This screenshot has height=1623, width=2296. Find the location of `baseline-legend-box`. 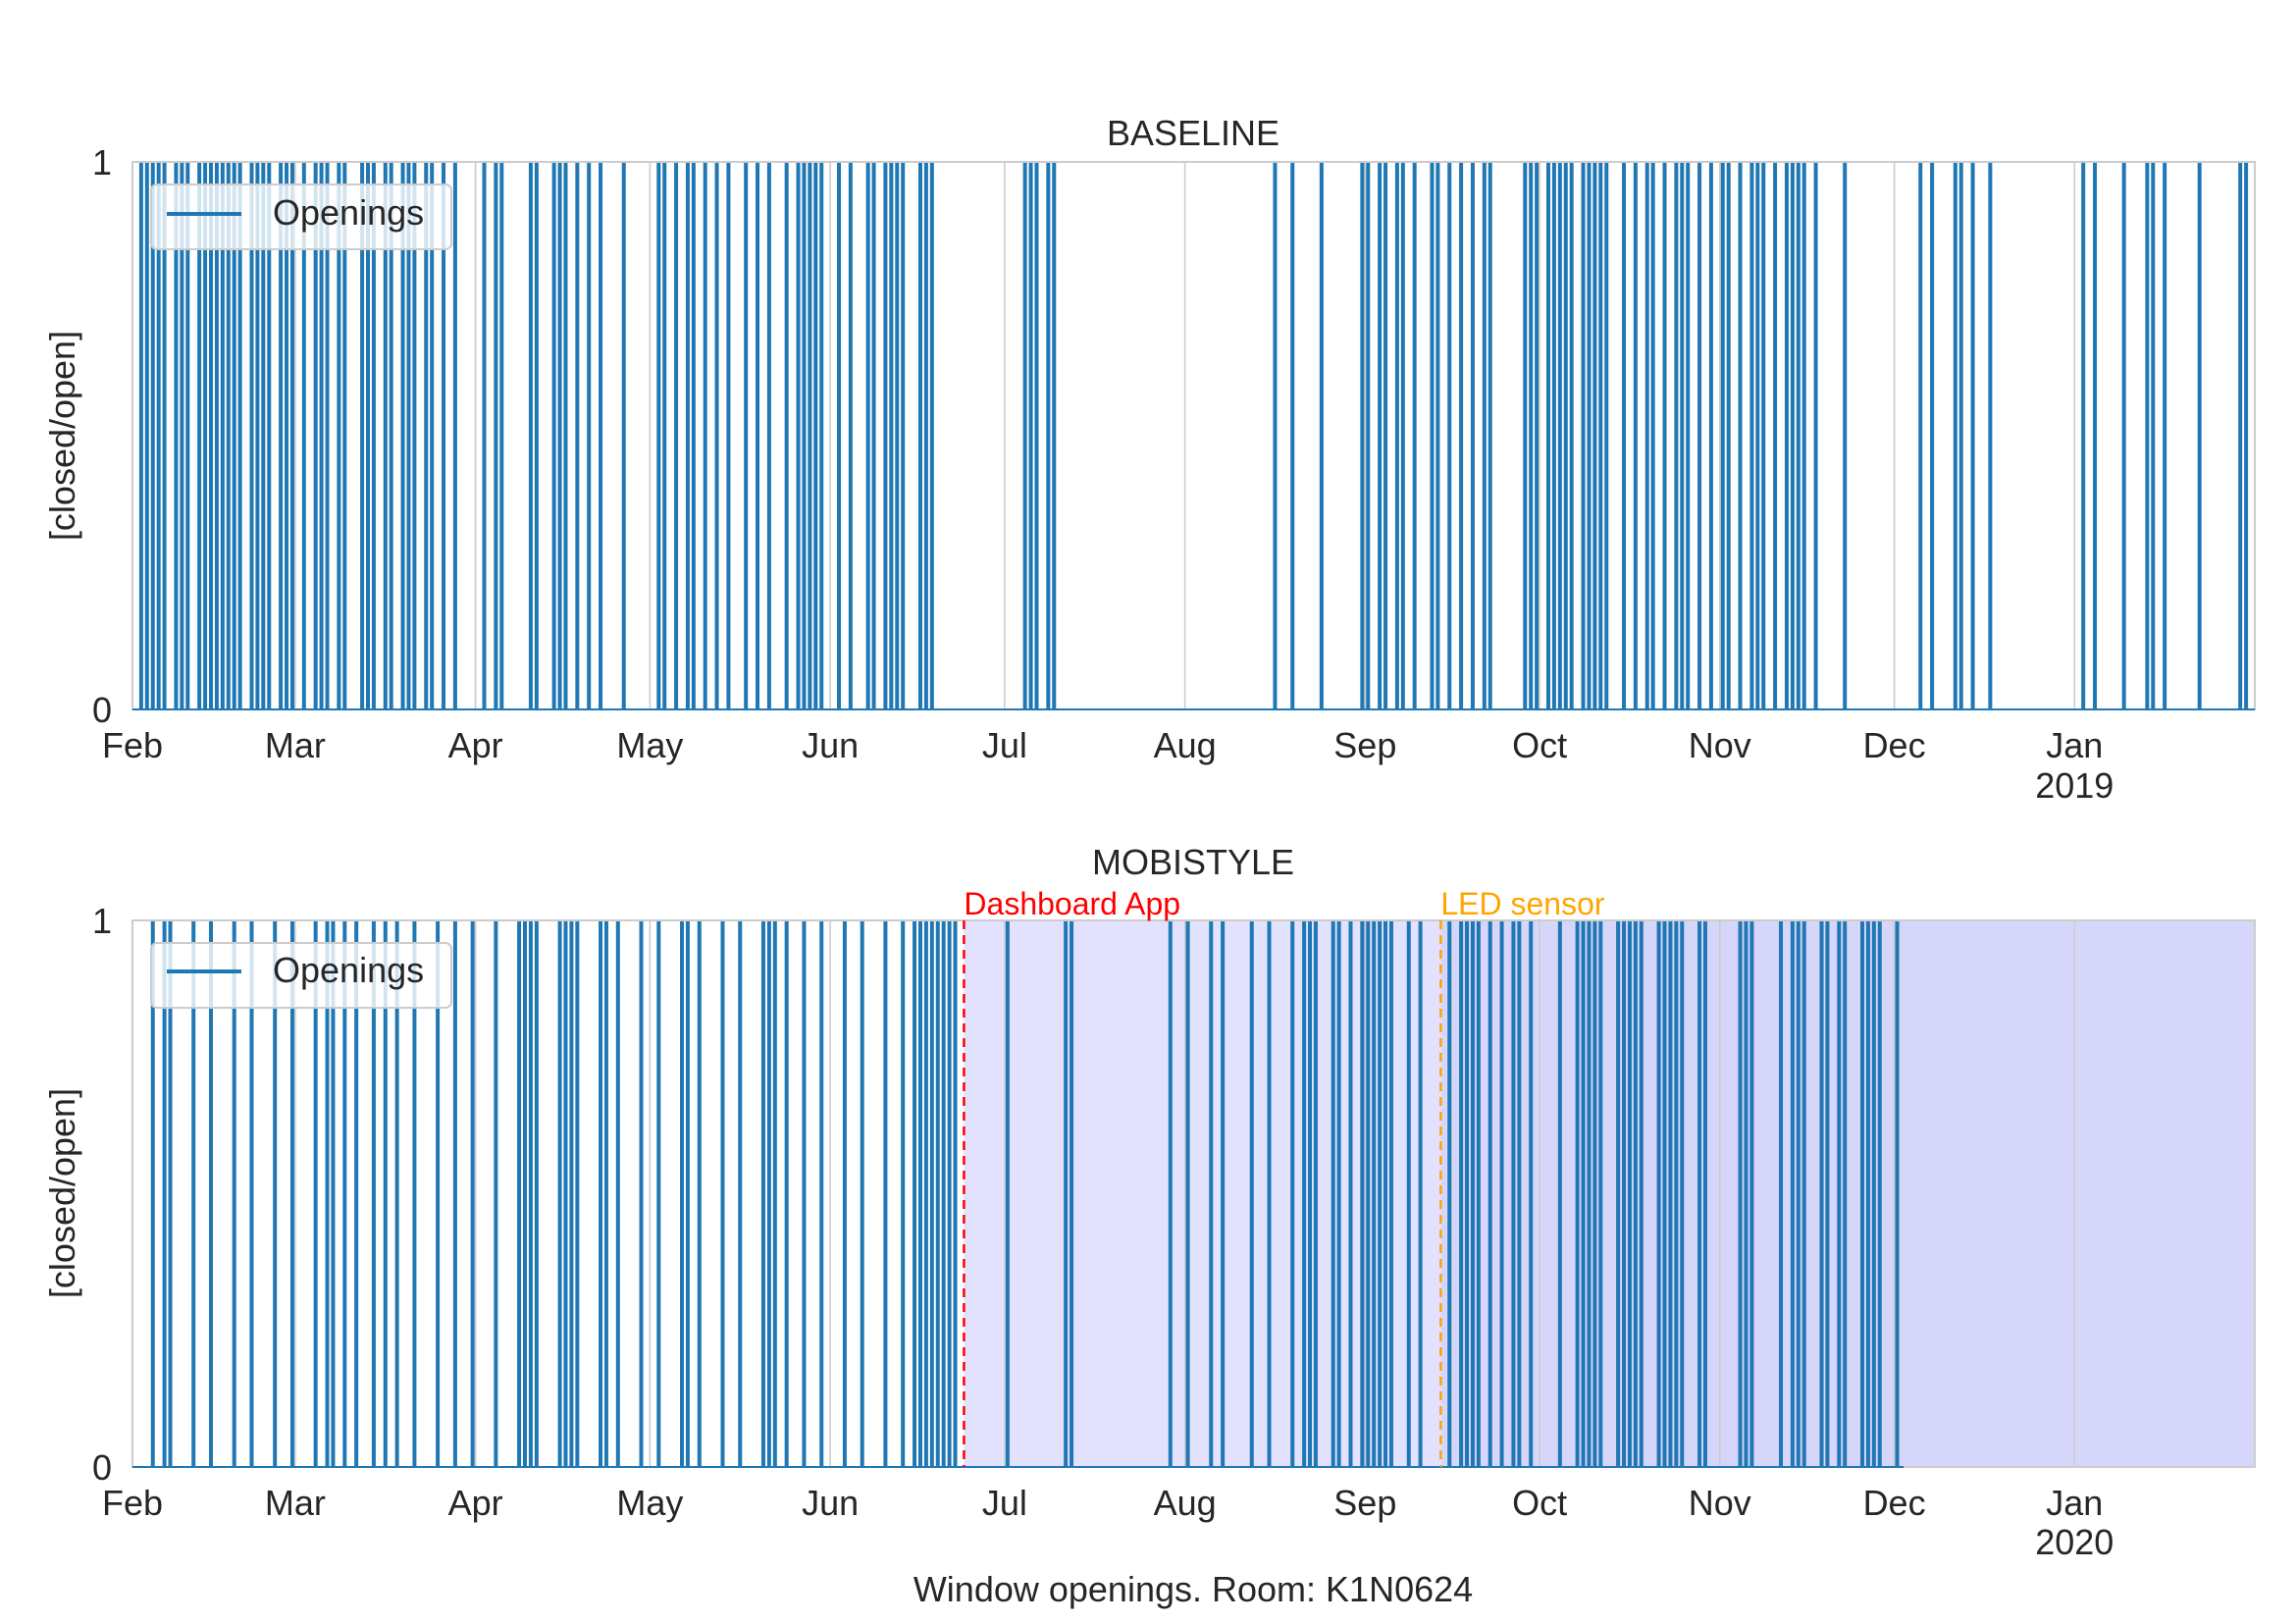

baseline-legend-box is located at coordinates (301, 216).